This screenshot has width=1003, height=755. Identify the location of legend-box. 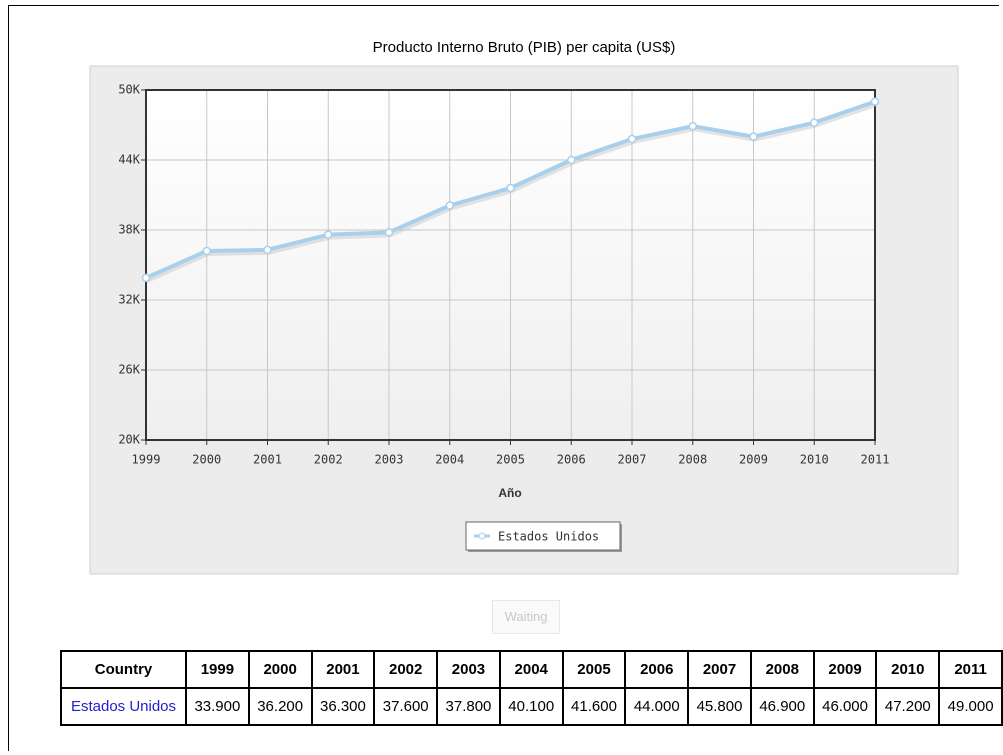
(543, 536).